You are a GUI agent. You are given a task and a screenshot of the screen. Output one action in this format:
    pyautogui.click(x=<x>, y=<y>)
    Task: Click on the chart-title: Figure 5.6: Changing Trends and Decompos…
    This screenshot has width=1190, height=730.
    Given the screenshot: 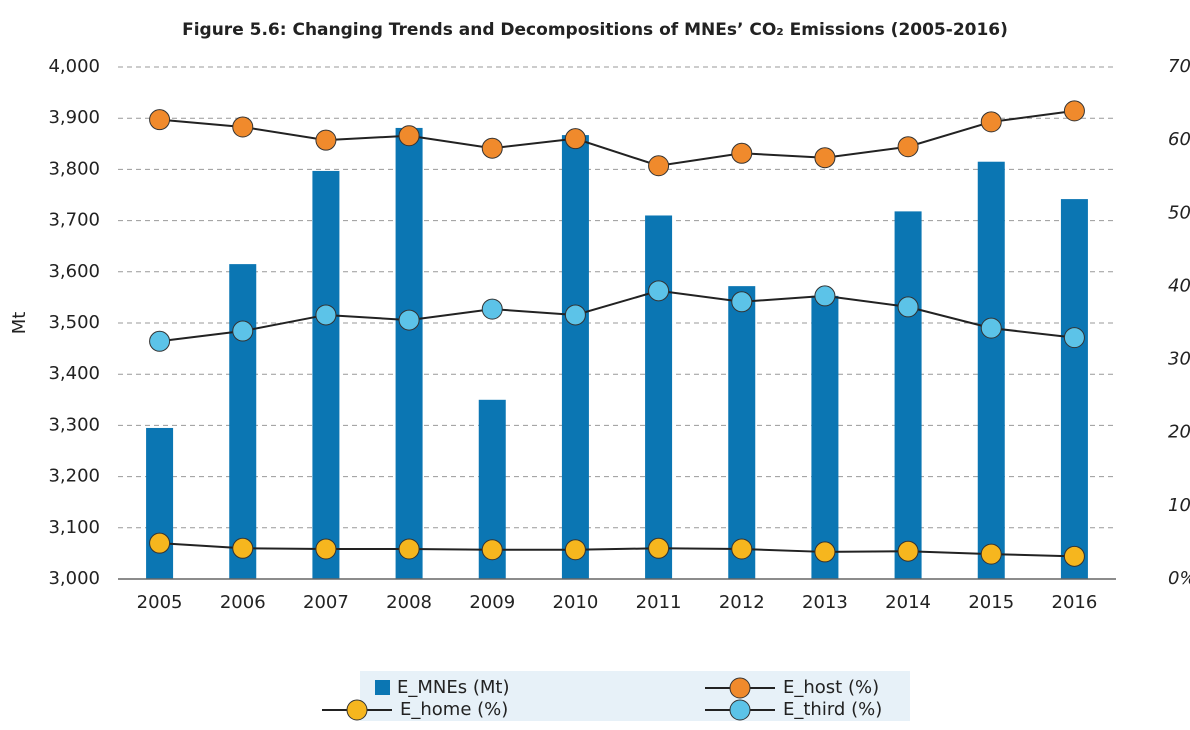 What is the action you would take?
    pyautogui.click(x=595, y=30)
    